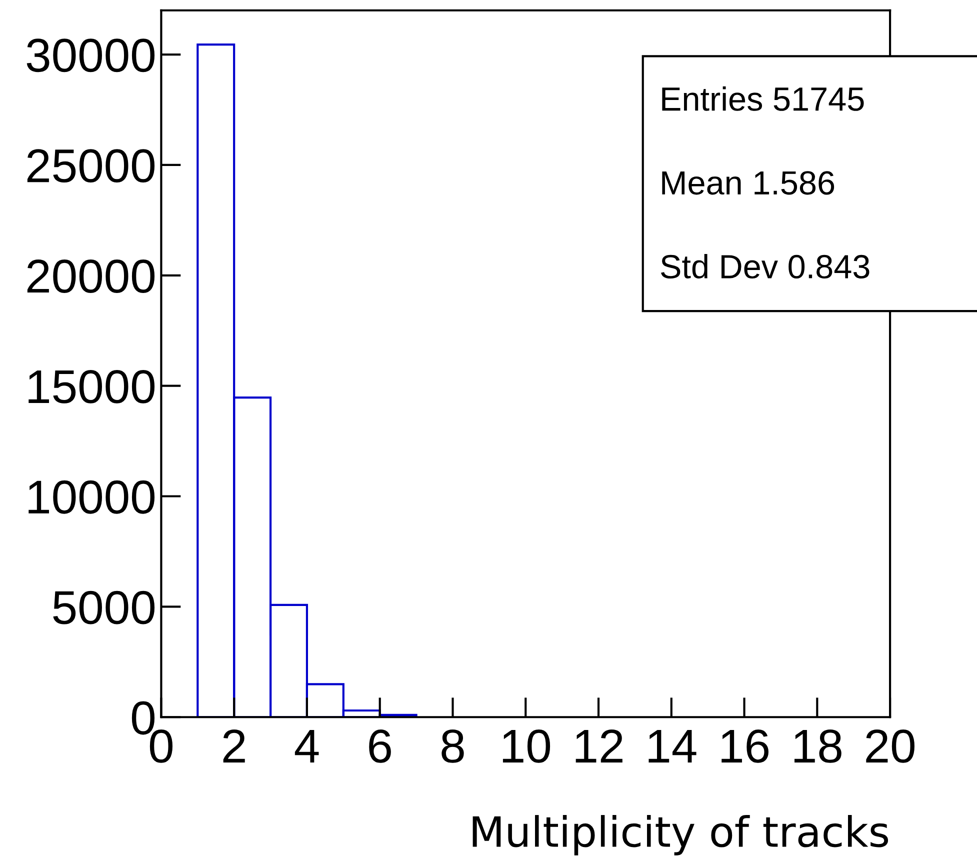  Describe the element at coordinates (818, 746) in the screenshot. I see `x-tick-label: 18` at that location.